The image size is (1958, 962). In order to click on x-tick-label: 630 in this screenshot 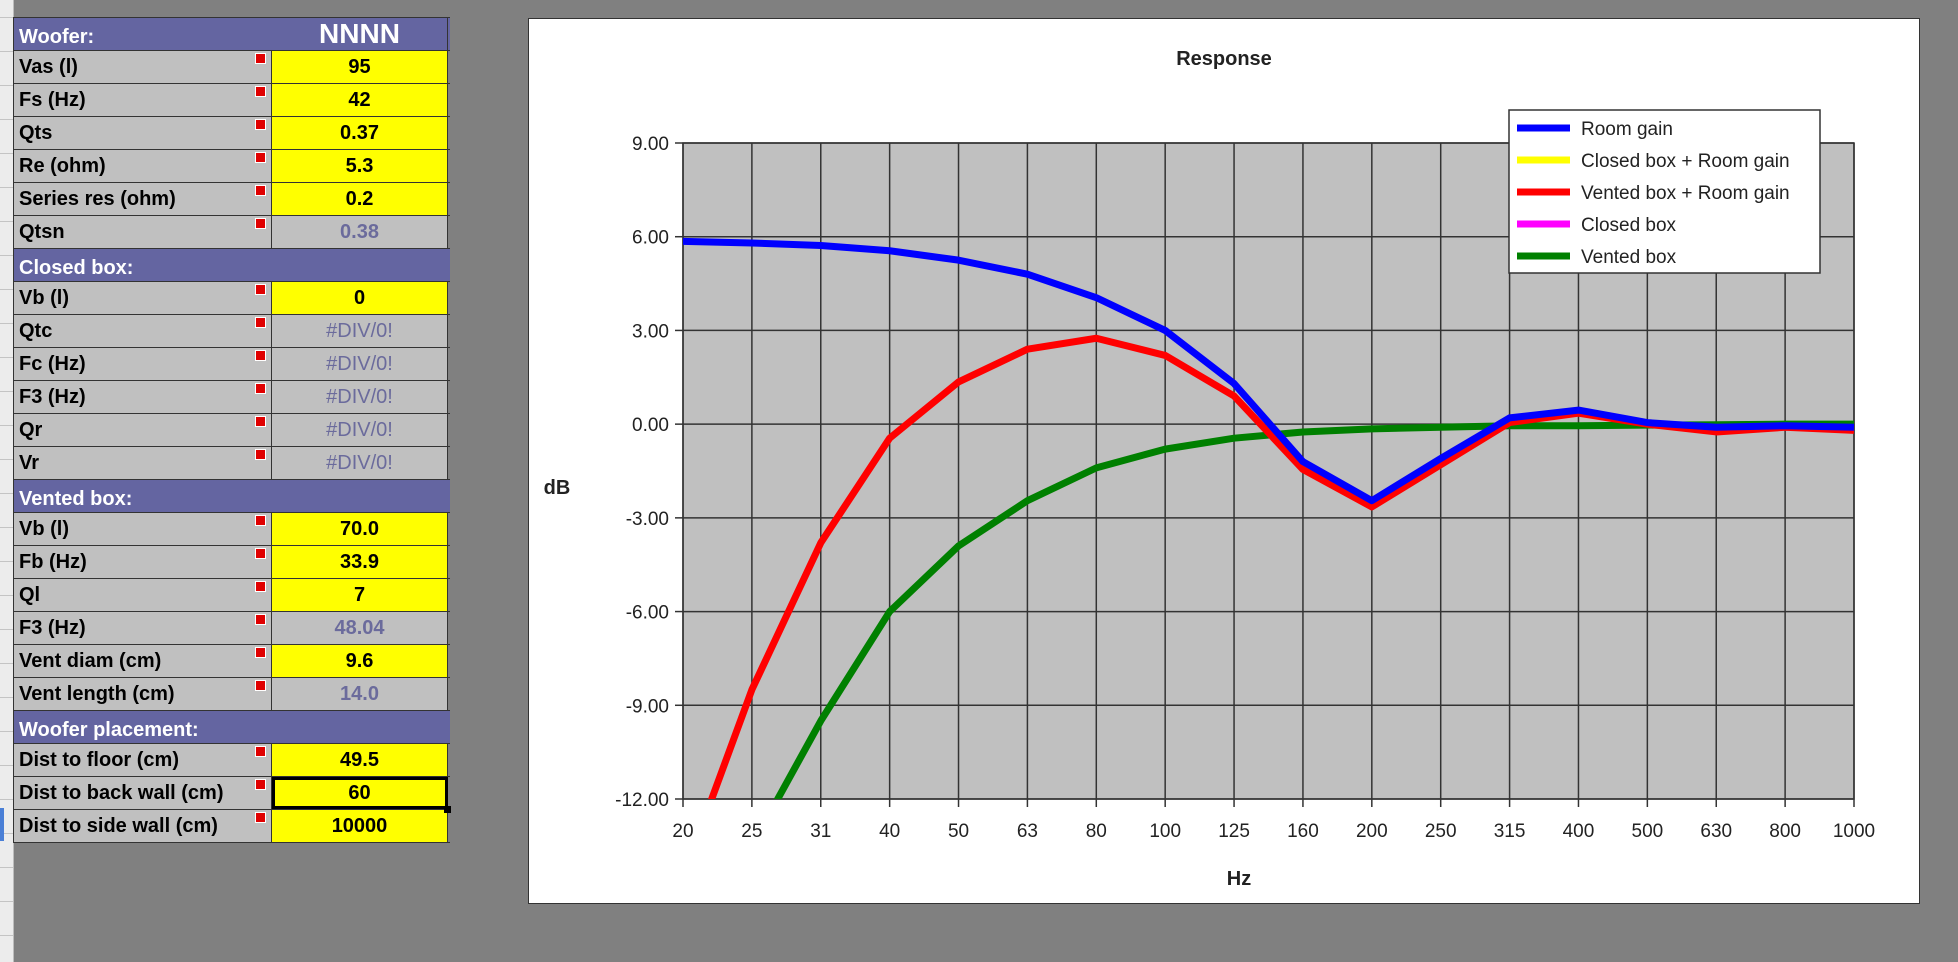, I will do `click(1716, 831)`.